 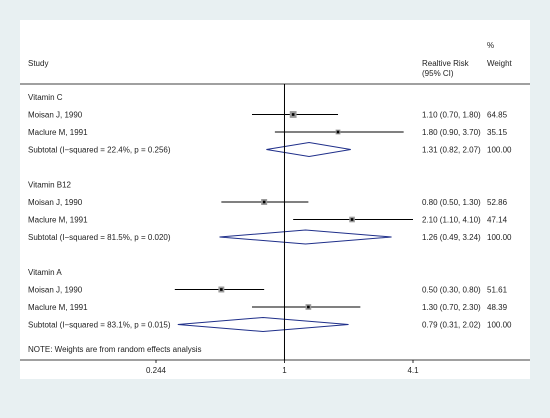 I want to click on x-tick-label: 0.244, so click(x=156, y=370).